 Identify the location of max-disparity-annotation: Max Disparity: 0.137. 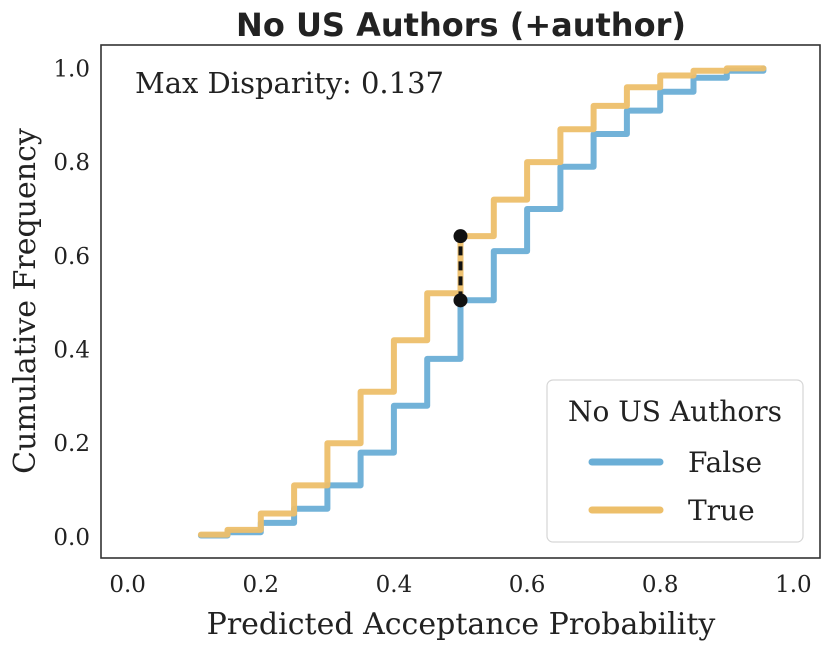
(289, 83).